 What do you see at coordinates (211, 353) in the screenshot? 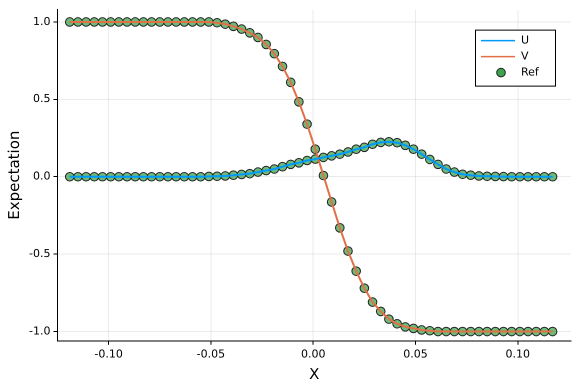
I see `x-tick-label: -0.05` at bounding box center [211, 353].